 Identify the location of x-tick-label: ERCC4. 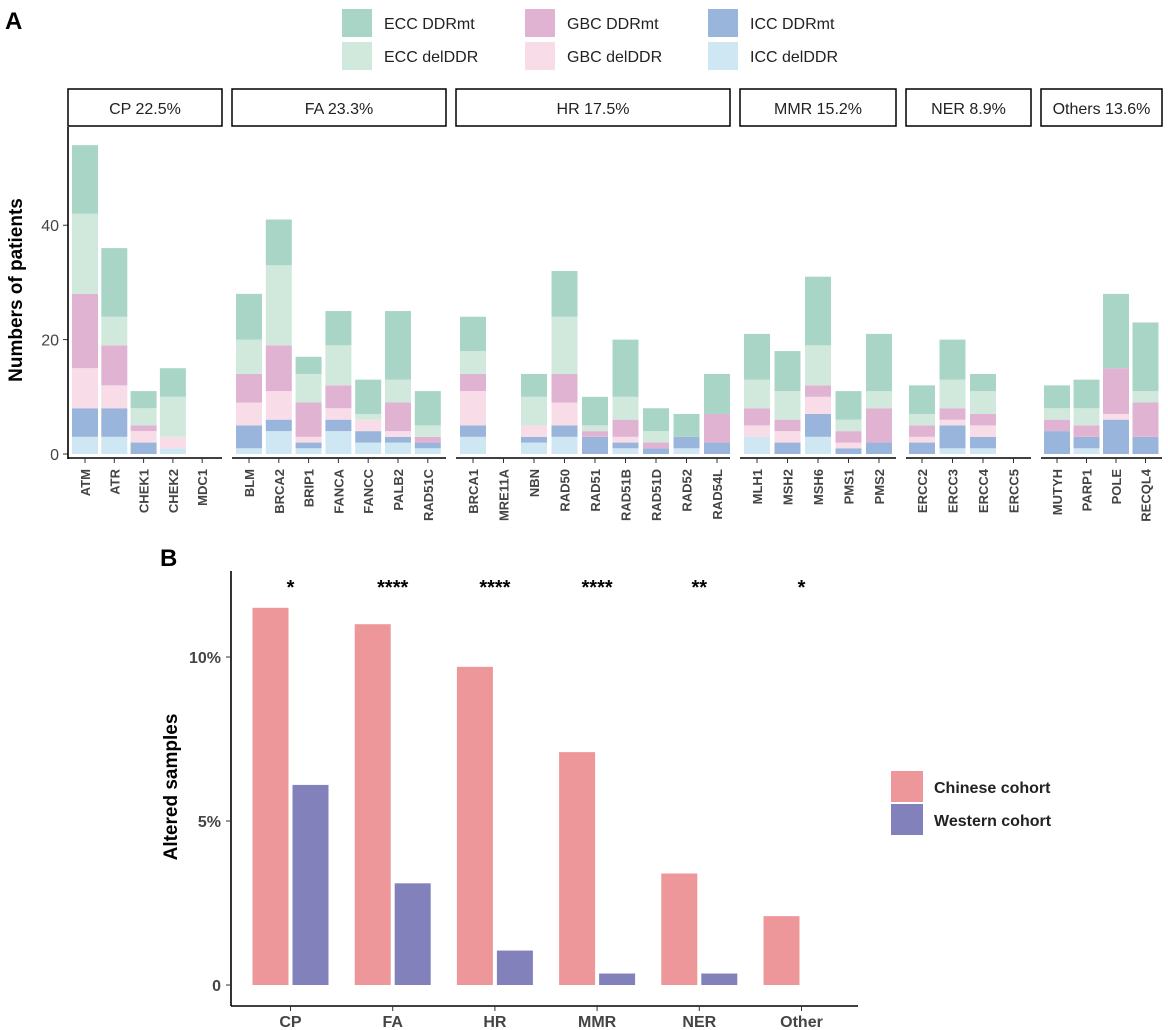
(983, 490).